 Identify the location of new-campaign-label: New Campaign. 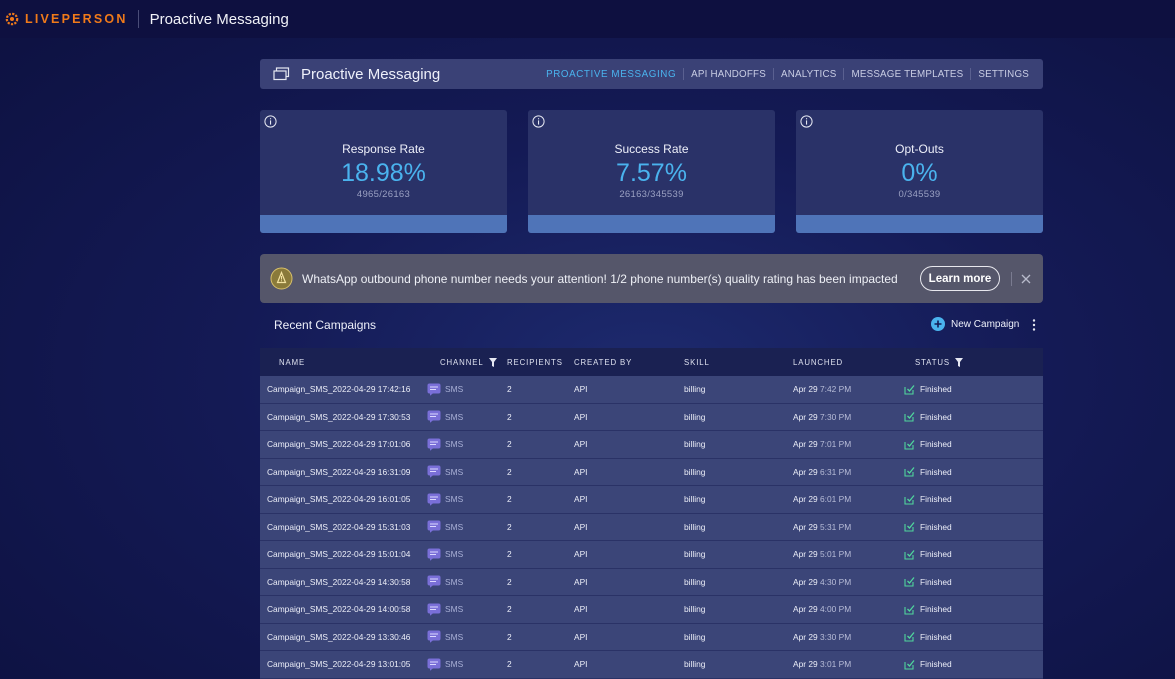
(985, 324).